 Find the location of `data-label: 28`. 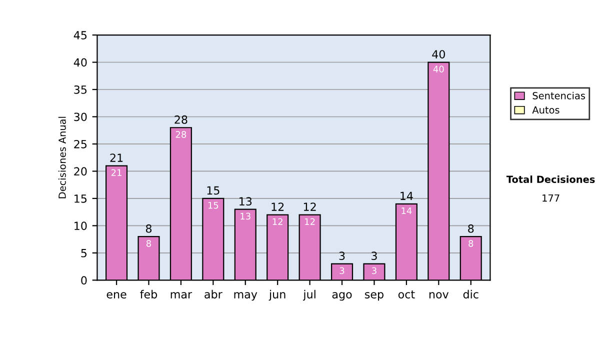

data-label: 28 is located at coordinates (181, 134).